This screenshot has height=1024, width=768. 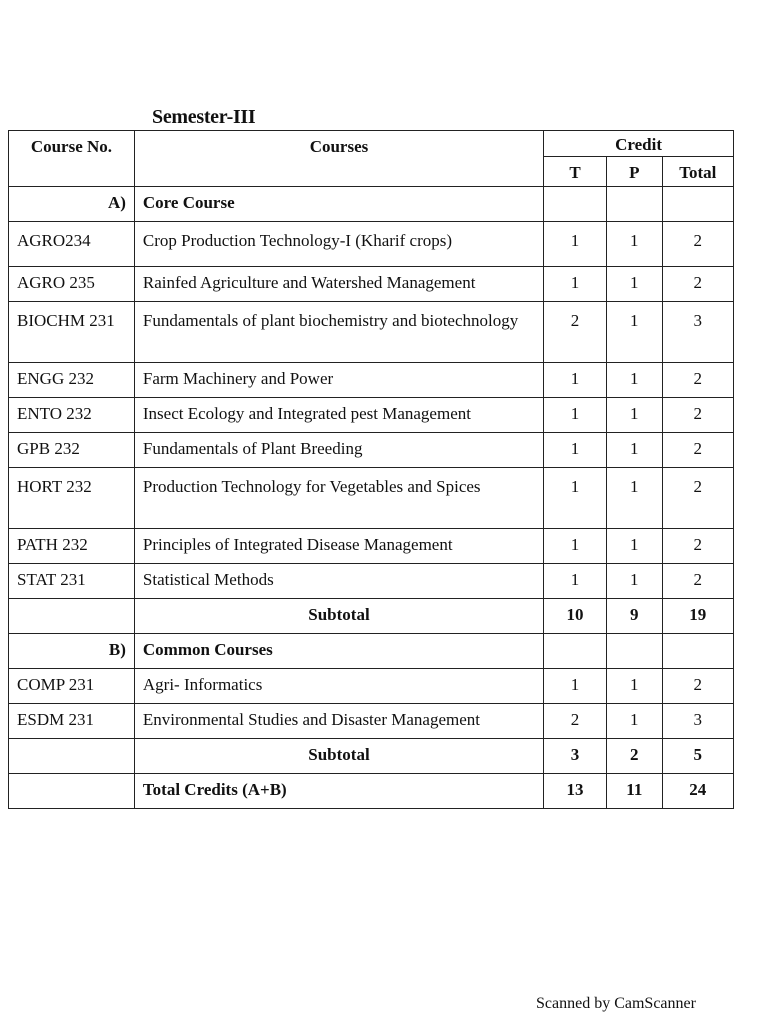 I want to click on course-code: PATH 232, so click(x=71, y=546).